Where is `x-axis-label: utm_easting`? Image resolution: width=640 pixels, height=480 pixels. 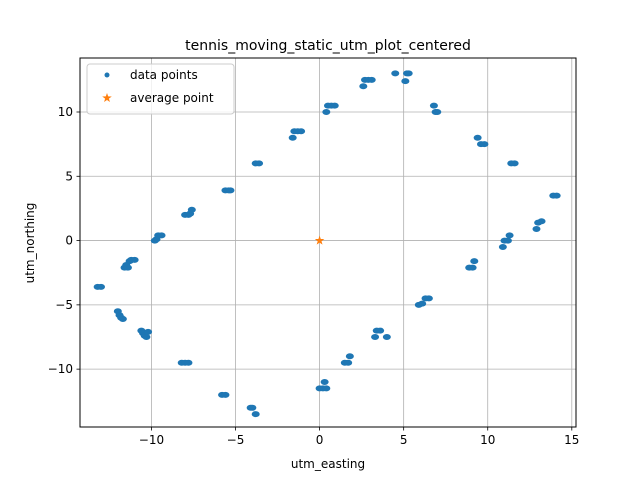 x-axis-label: utm_easting is located at coordinates (328, 464).